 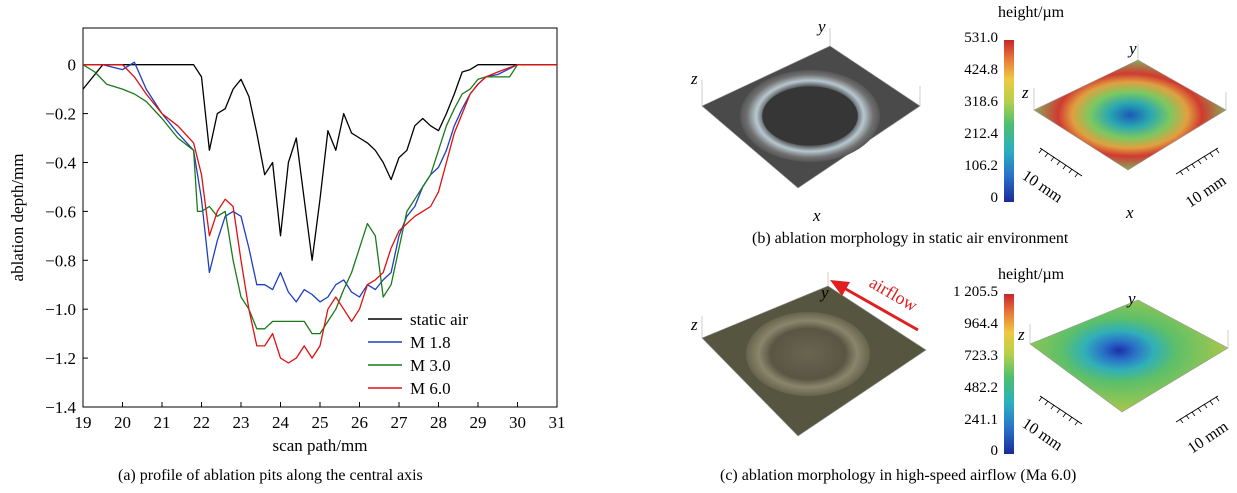 I want to click on airflow-photo-3d: z y airflow, so click(x=808, y=354).